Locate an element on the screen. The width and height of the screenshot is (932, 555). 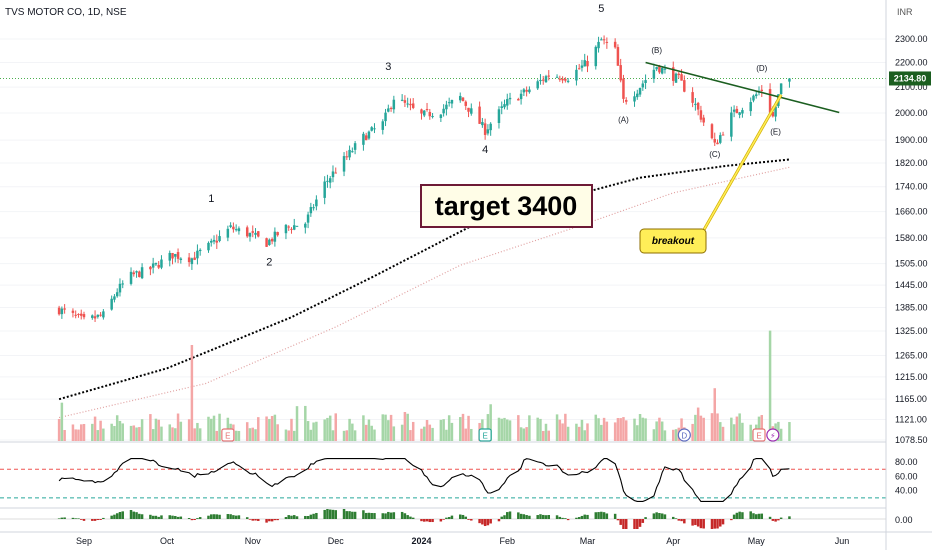
currency-label: INR is located at coordinates (905, 12).